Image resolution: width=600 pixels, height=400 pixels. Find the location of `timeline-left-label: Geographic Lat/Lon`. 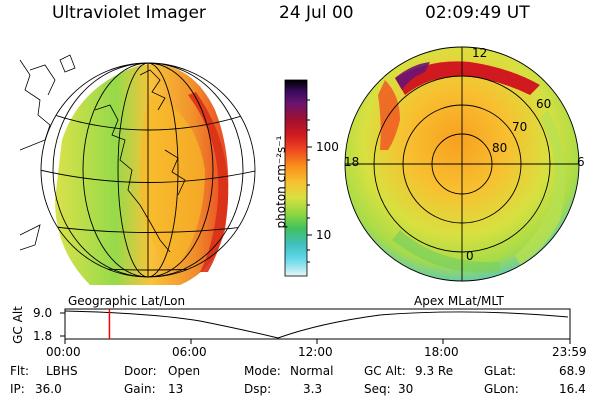

timeline-left-label: Geographic Lat/Lon is located at coordinates (127, 301).